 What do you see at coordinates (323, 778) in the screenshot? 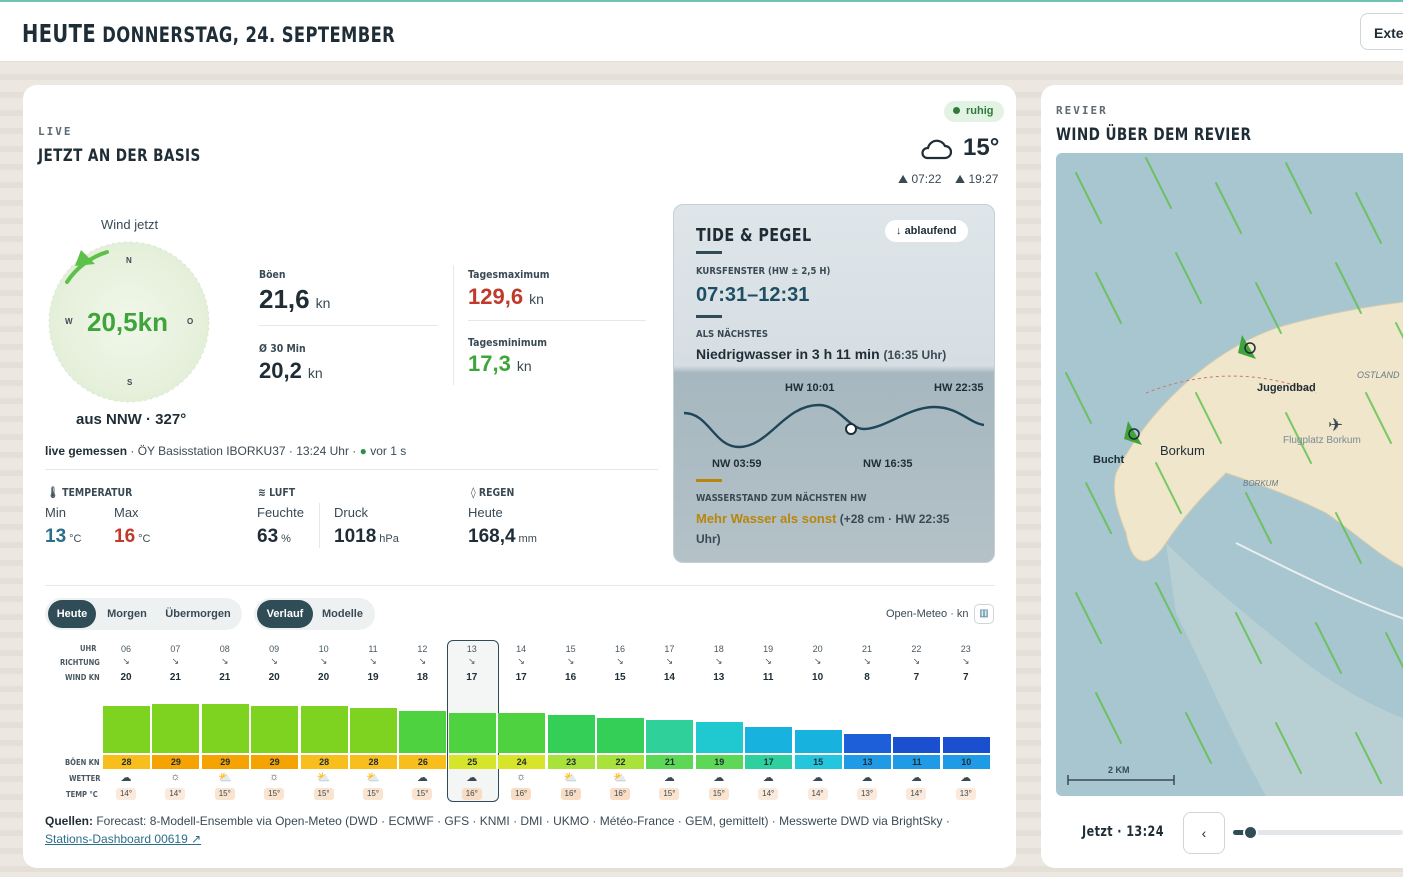
I see `weather-icon: ⛅` at bounding box center [323, 778].